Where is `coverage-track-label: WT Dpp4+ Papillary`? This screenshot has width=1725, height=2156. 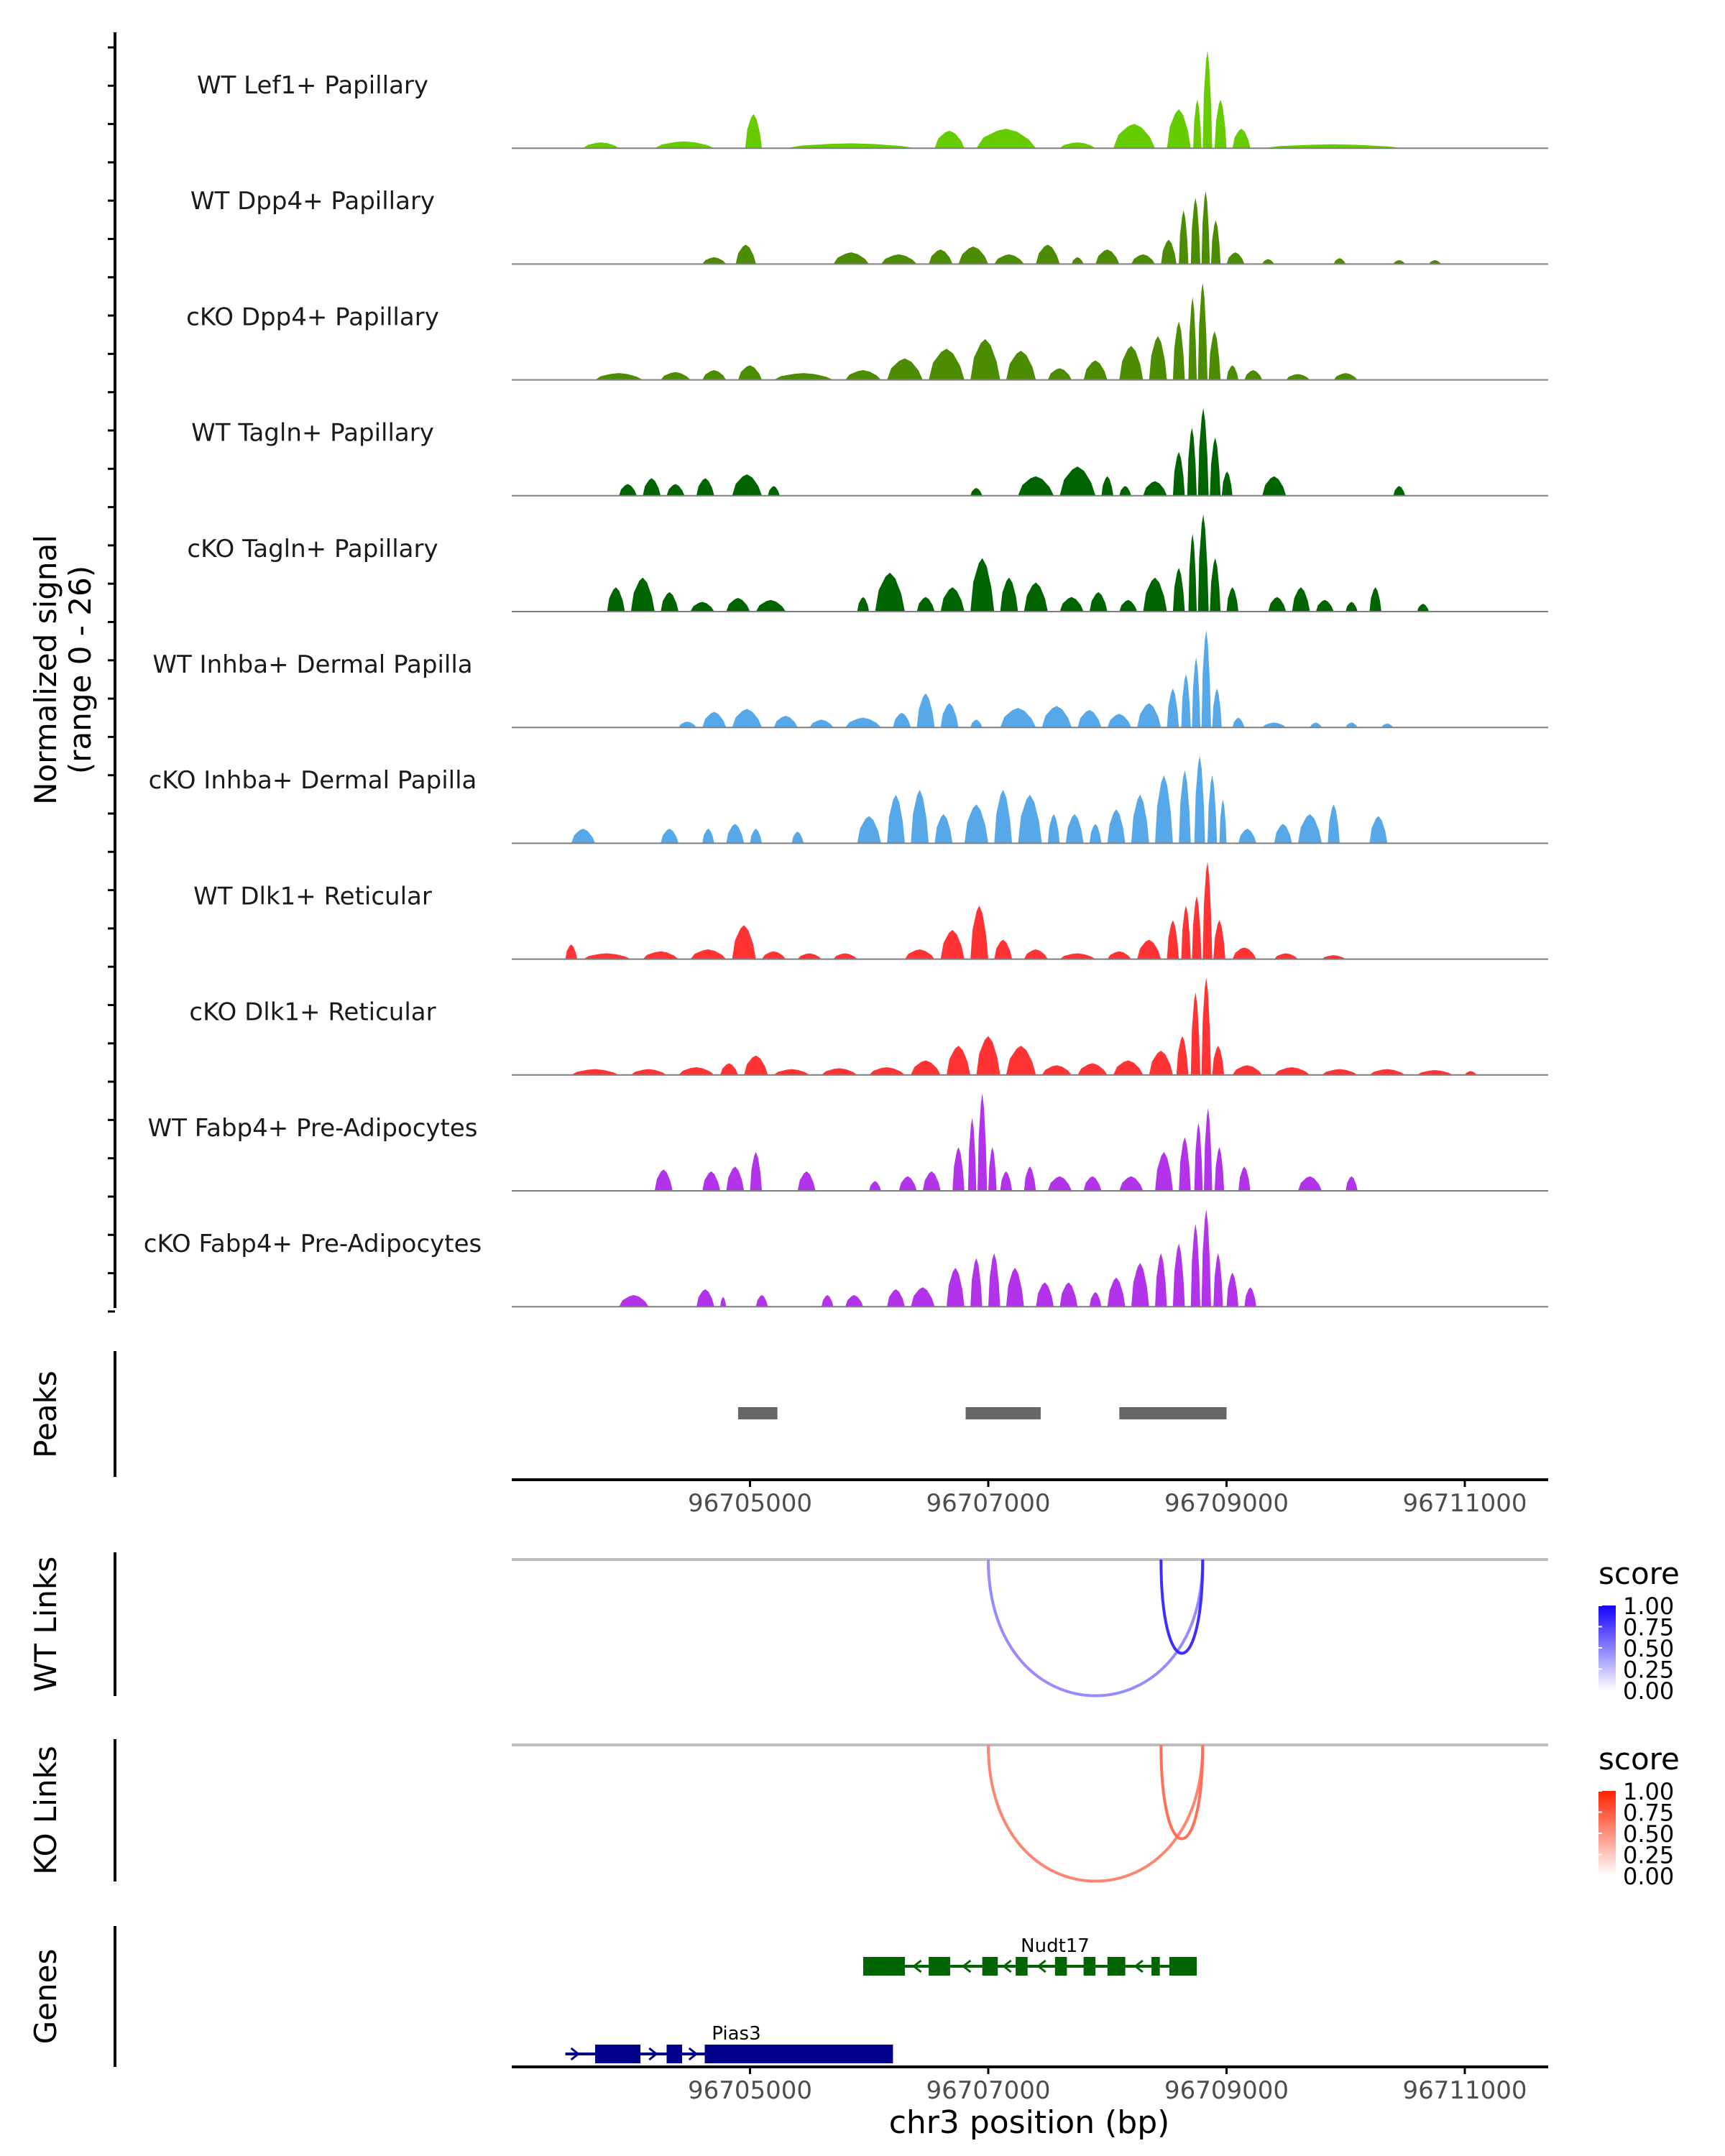
coverage-track-label: WT Dpp4+ Papillary is located at coordinates (312, 201).